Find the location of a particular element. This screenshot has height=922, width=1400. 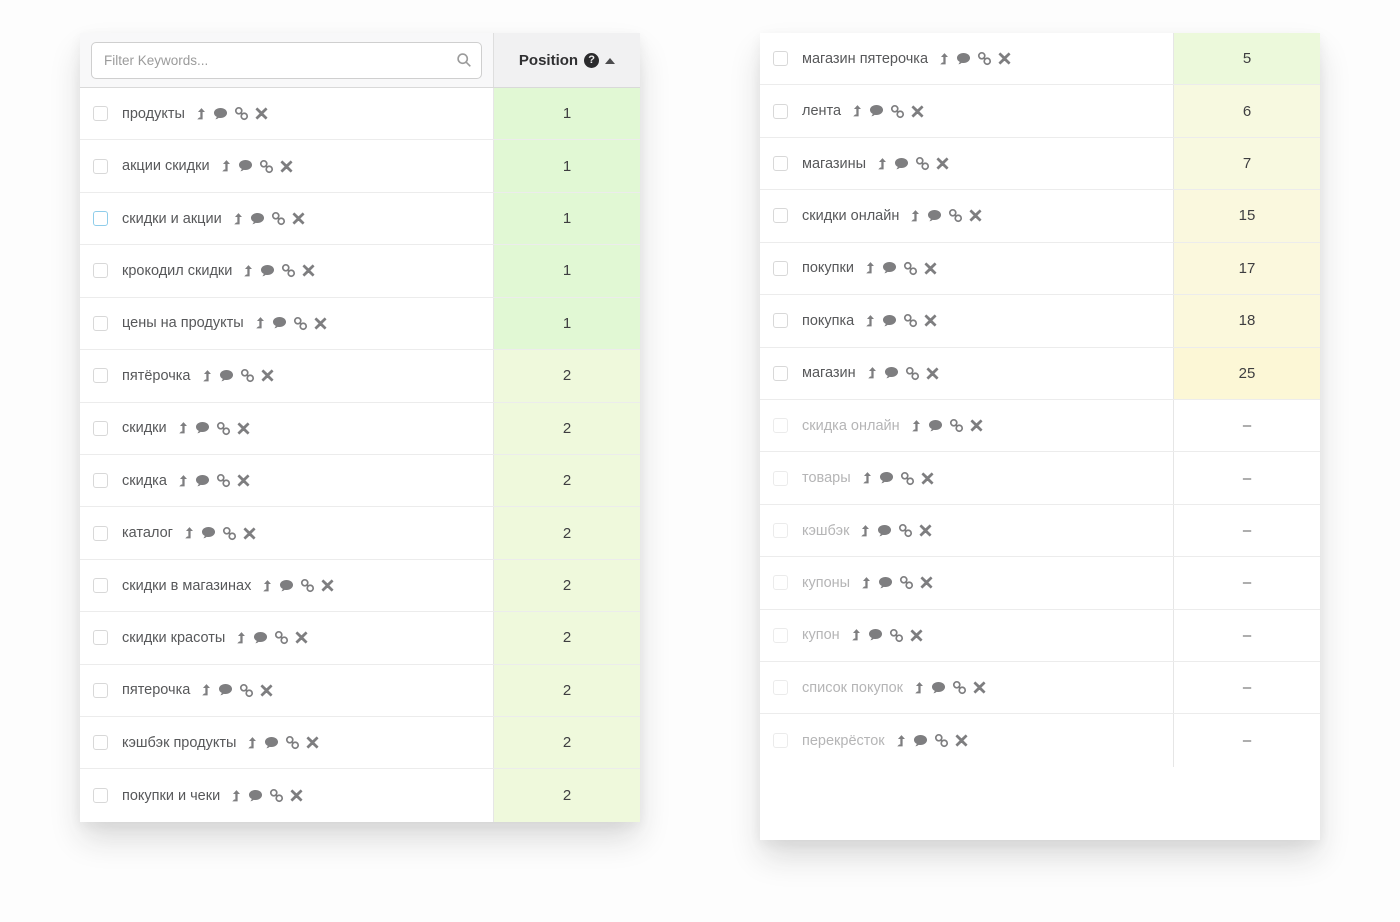

position-column-header: Position ? is located at coordinates (566, 60).